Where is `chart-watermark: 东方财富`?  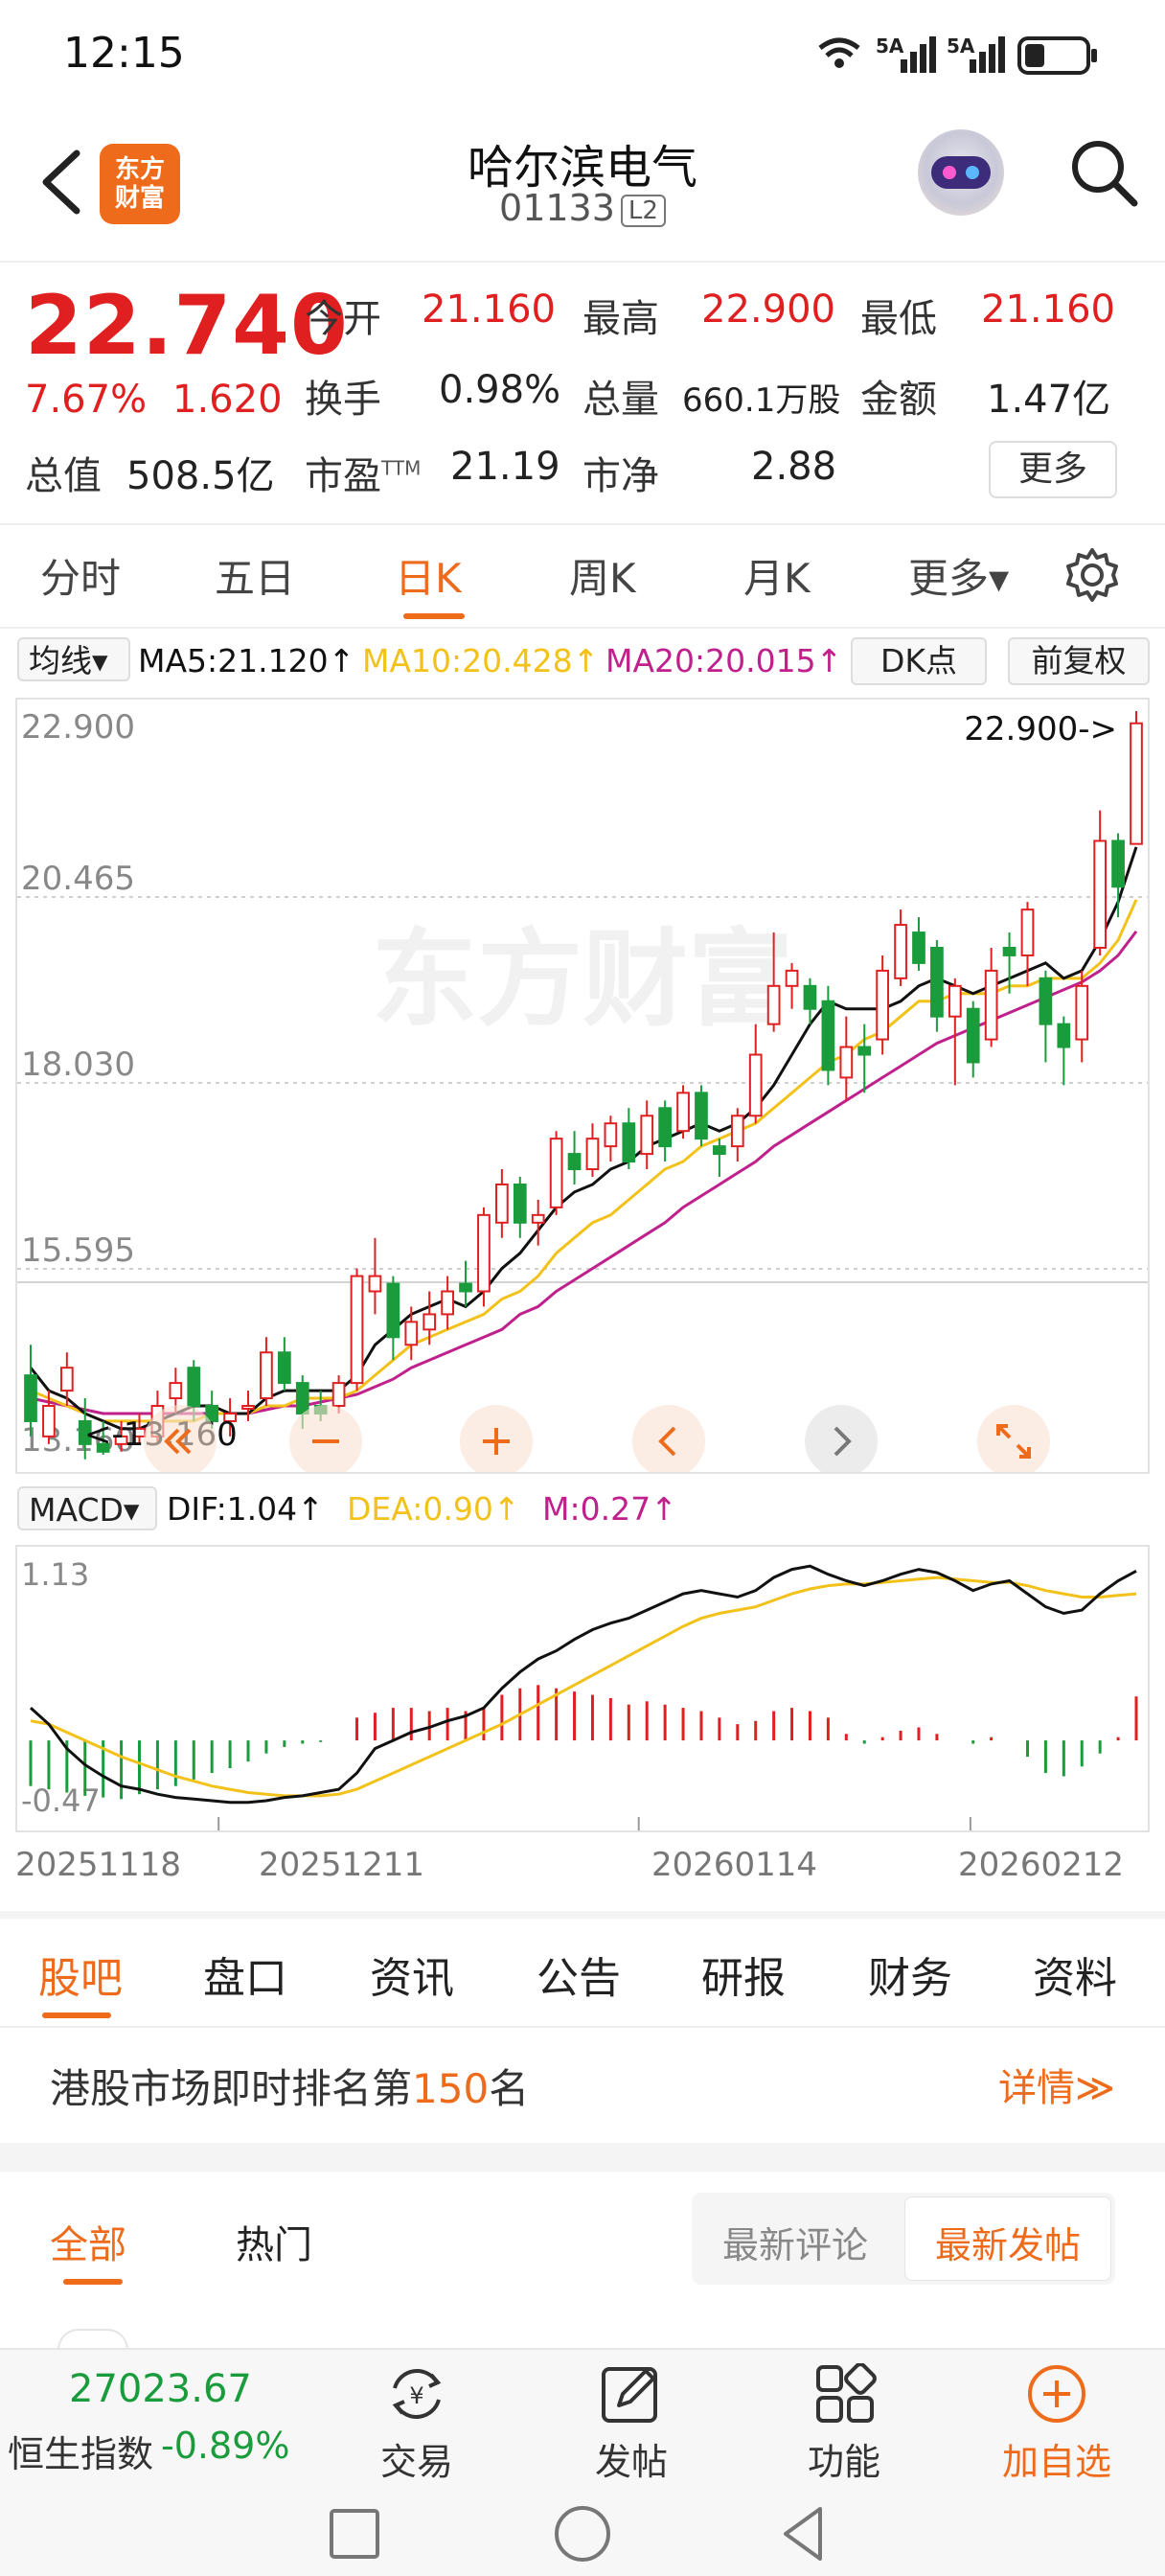 chart-watermark: 东方财富 is located at coordinates (582, 979).